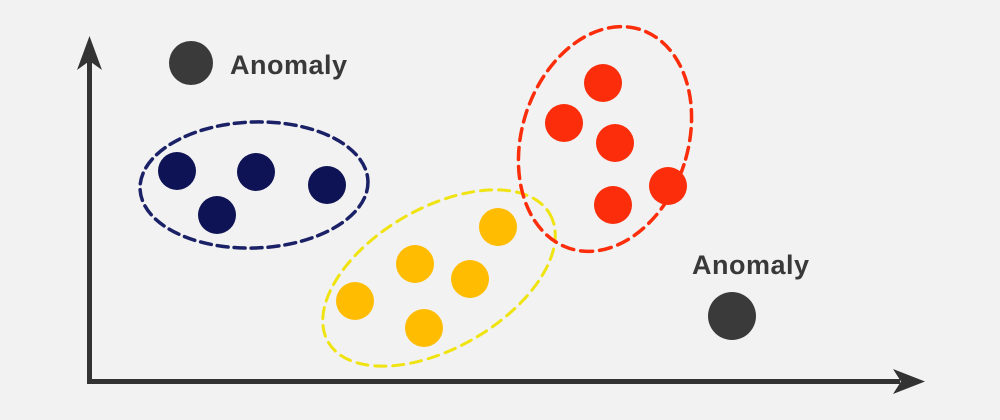  I want to click on navy-cluster-boundary, so click(254, 185).